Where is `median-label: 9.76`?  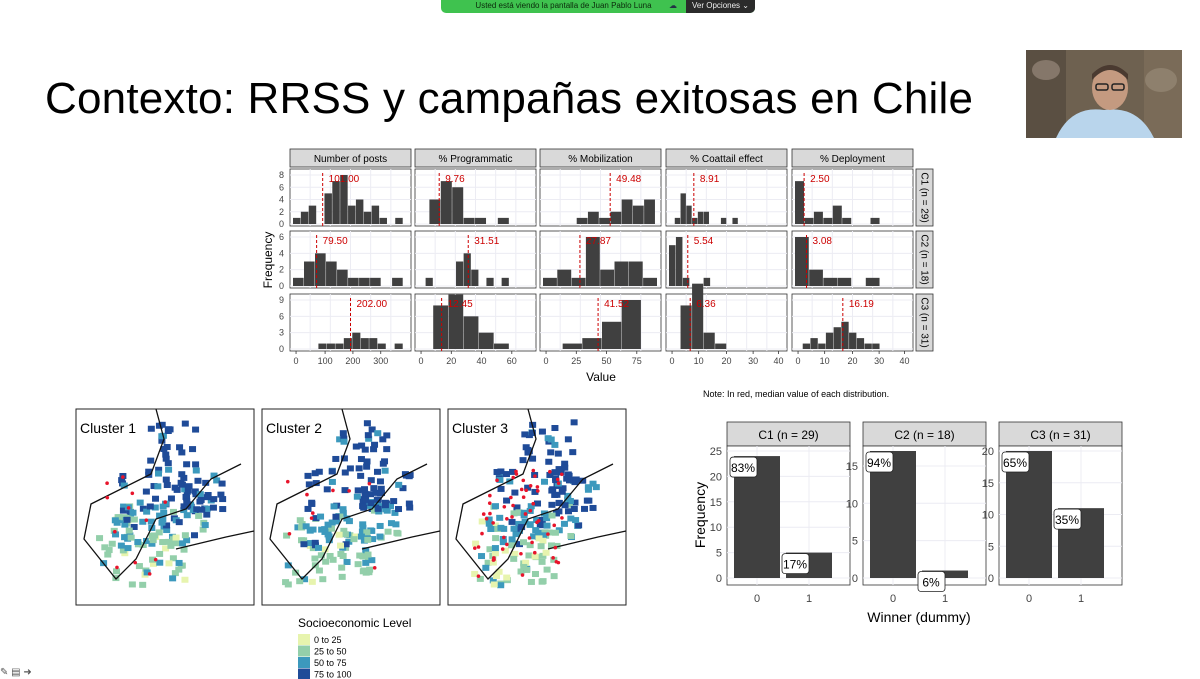
median-label: 9.76 is located at coordinates (455, 179).